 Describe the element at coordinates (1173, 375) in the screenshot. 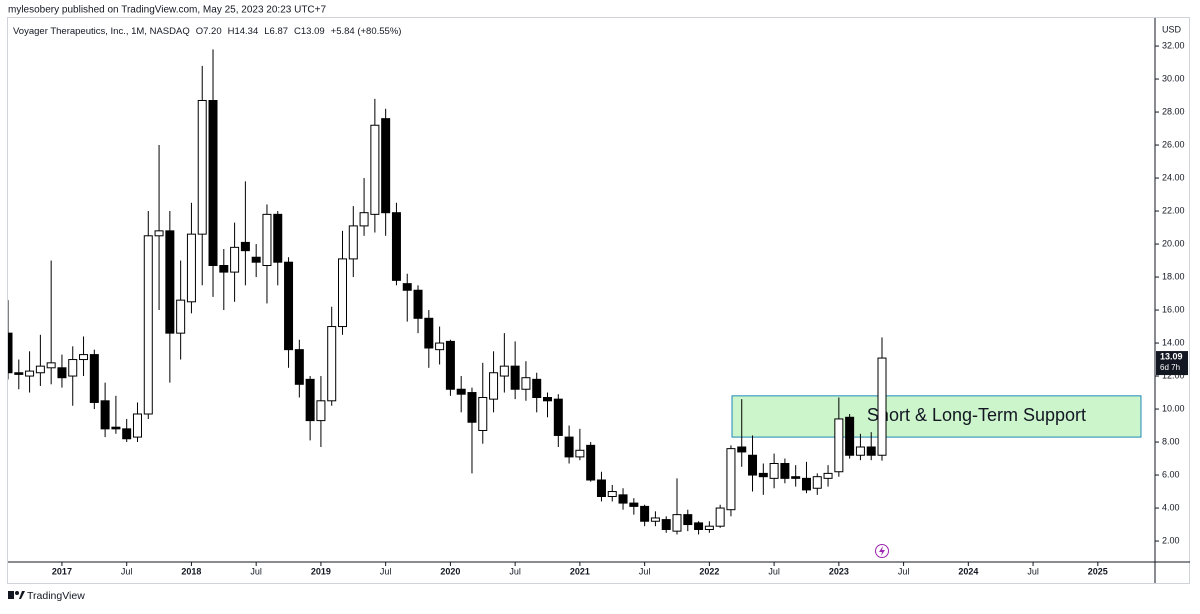

I see `y-tick-label: 12.00` at that location.